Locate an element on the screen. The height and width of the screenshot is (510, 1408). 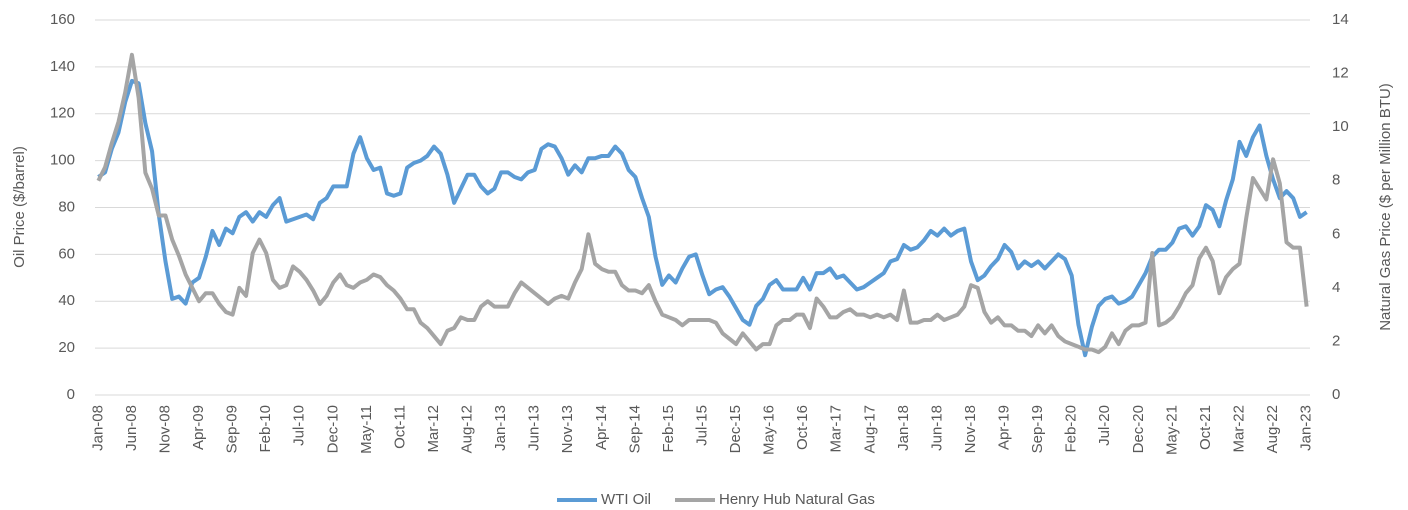
x-tick-label: Oct-11 is located at coordinates (399, 427).